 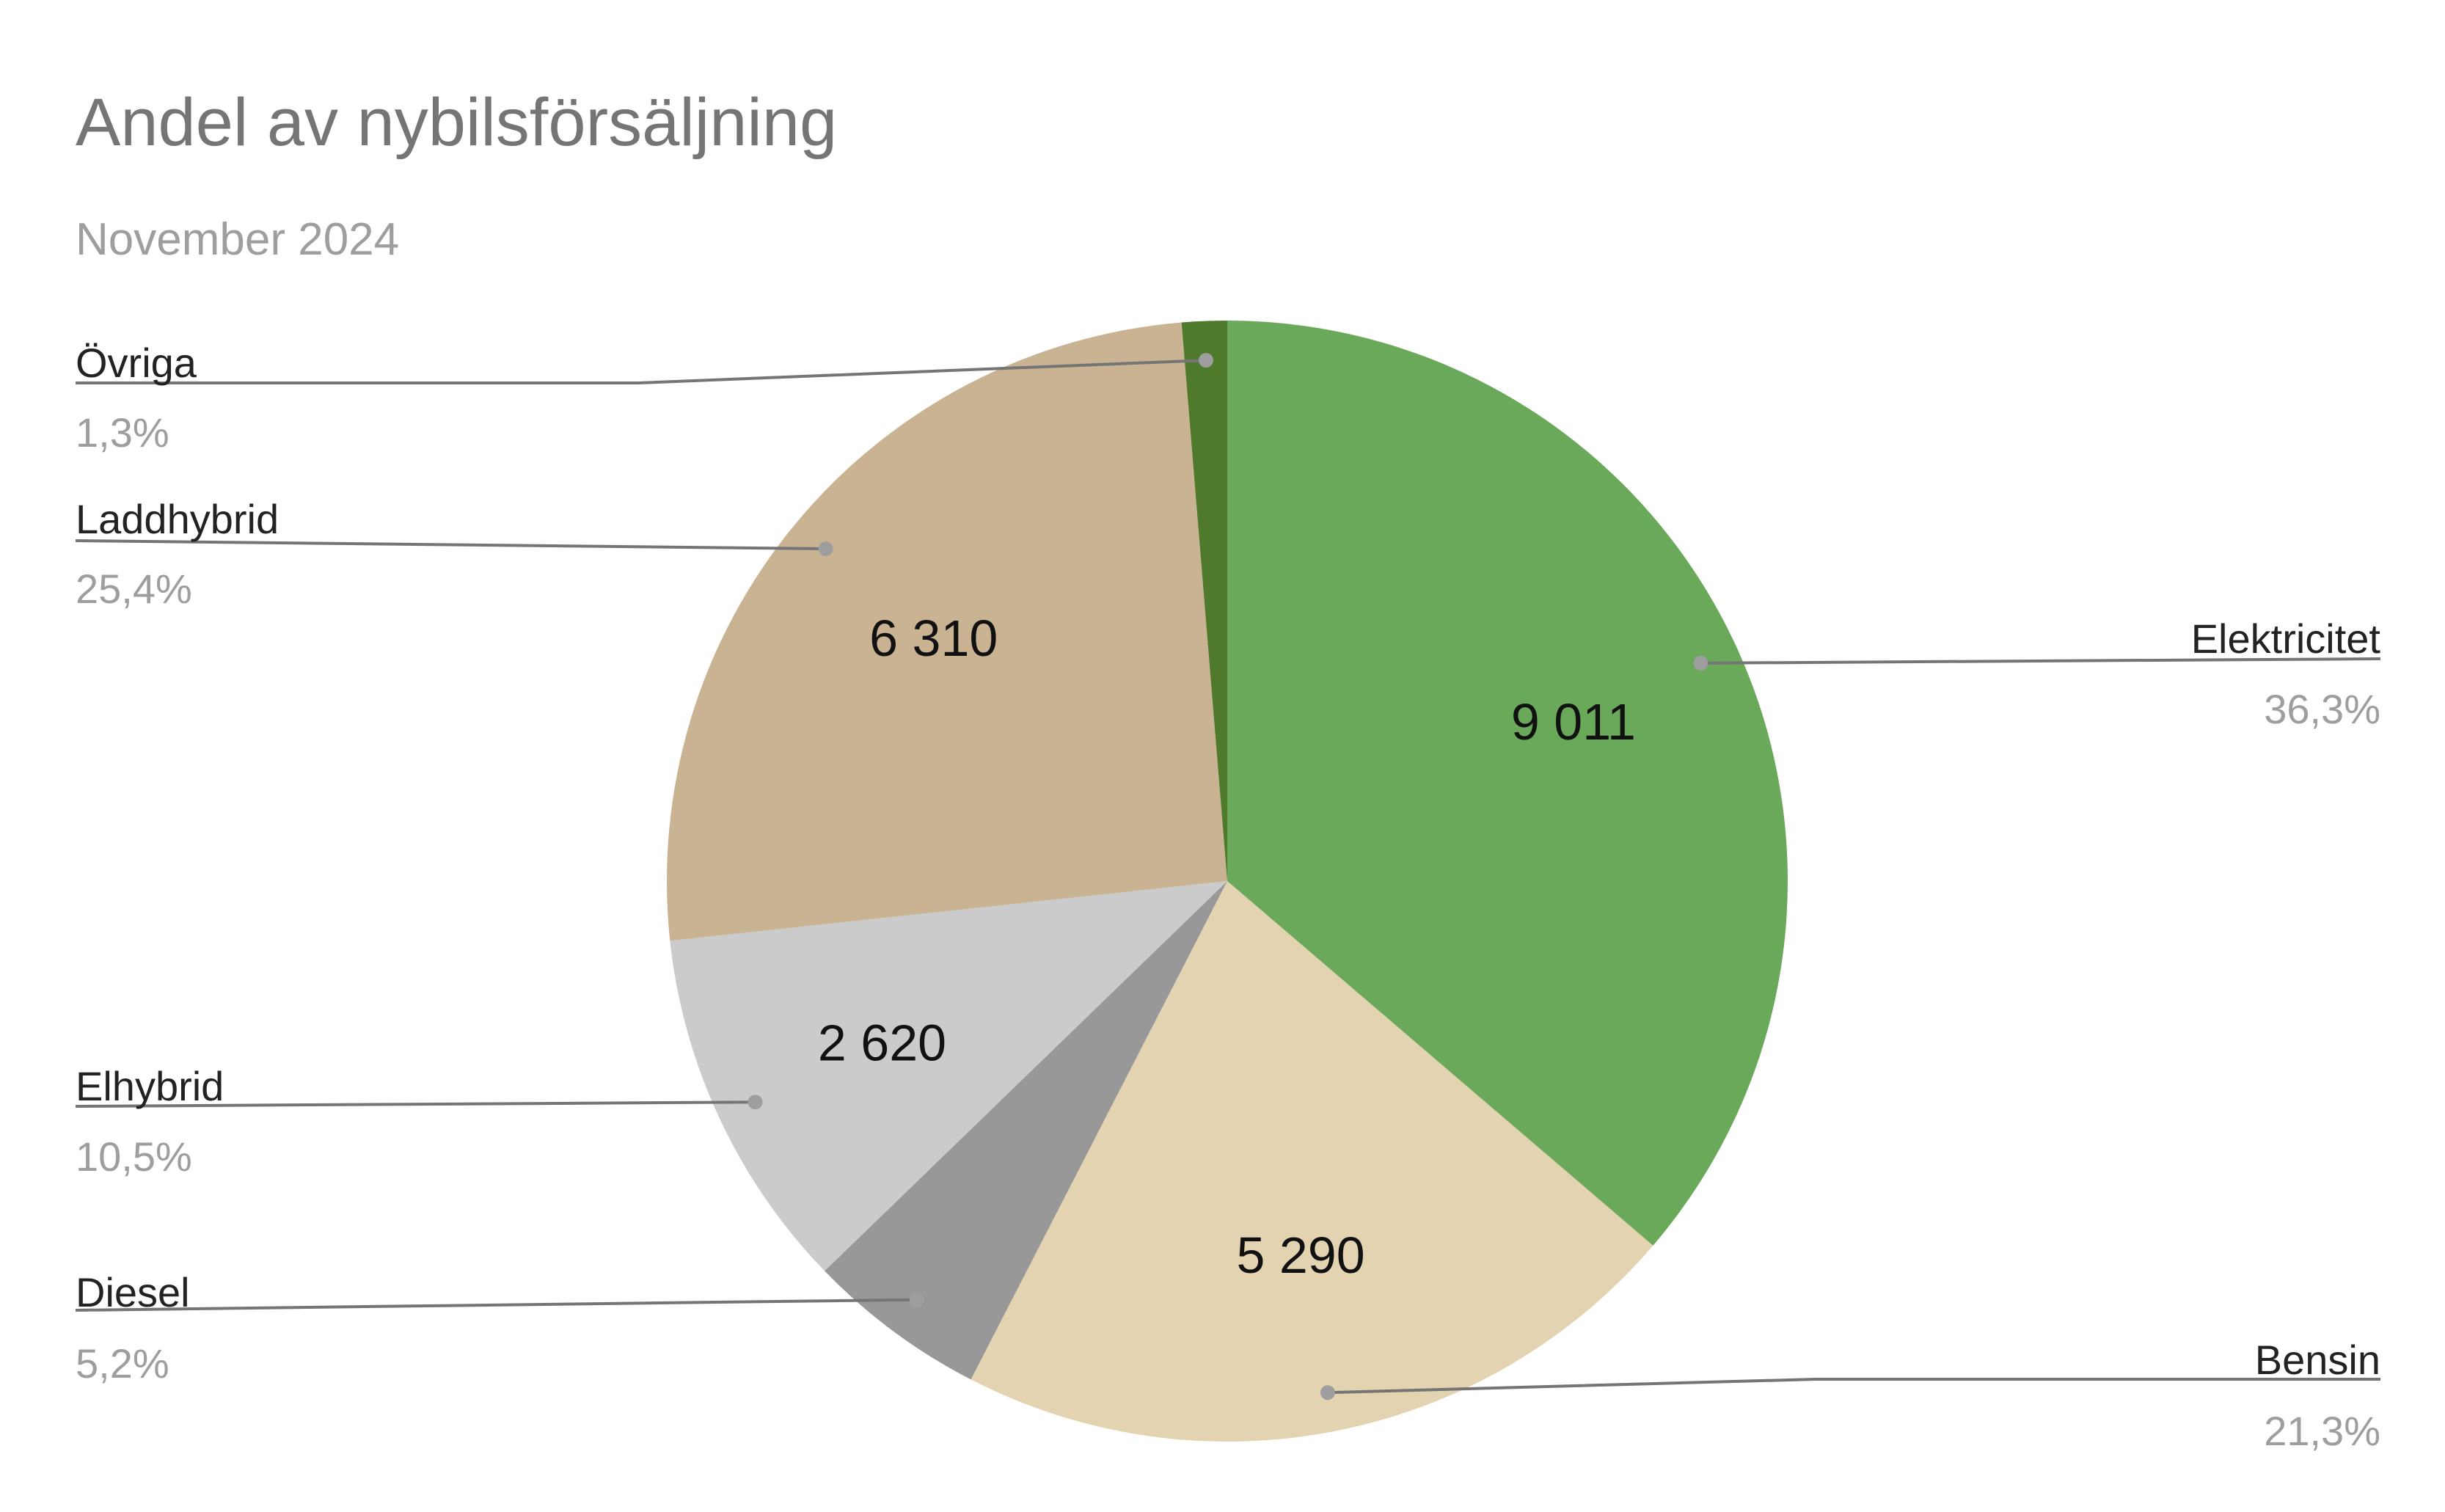 What do you see at coordinates (1573, 722) in the screenshot?
I see `value-label-elektricitet: 9 011` at bounding box center [1573, 722].